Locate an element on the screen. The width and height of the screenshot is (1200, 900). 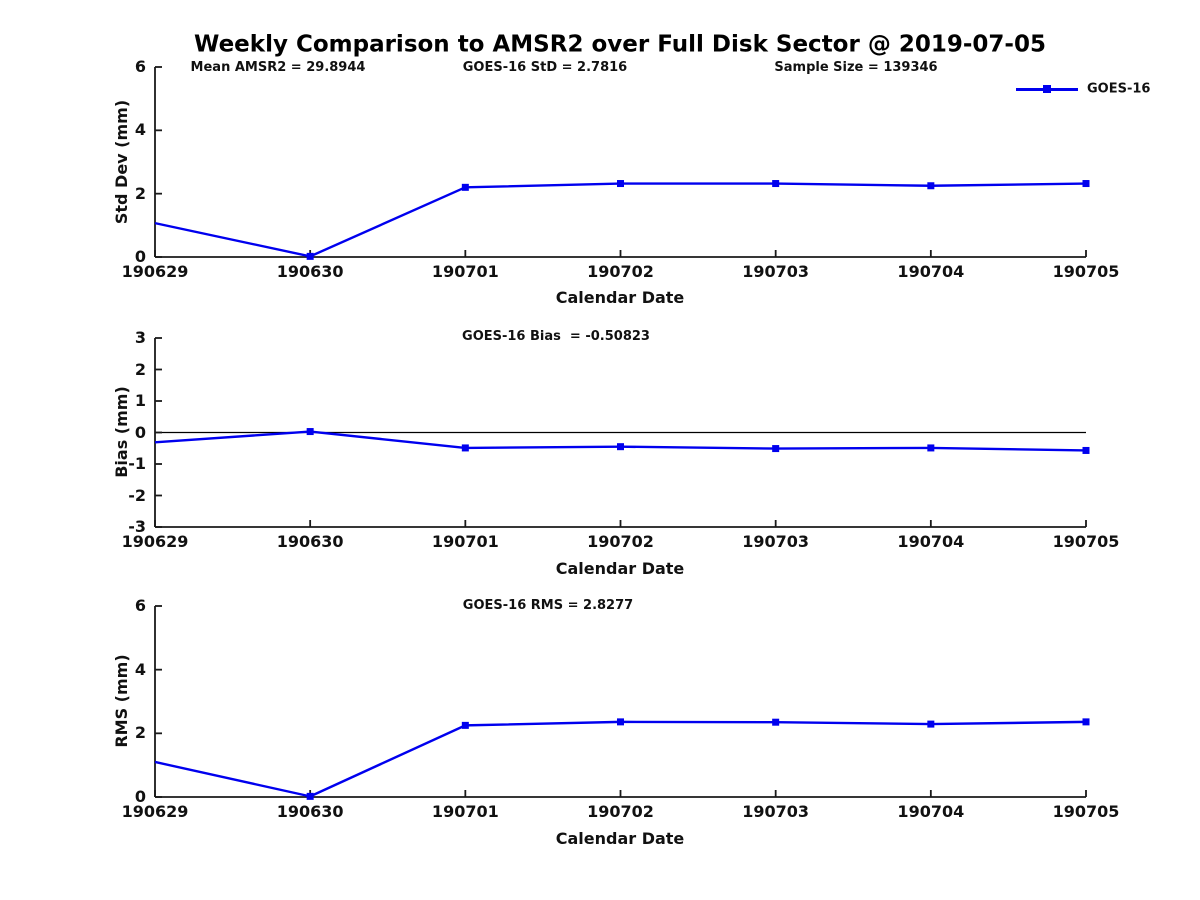
annotation-goes16-rms: GOES-16 RMS = 2.8277 is located at coordinates (548, 605).